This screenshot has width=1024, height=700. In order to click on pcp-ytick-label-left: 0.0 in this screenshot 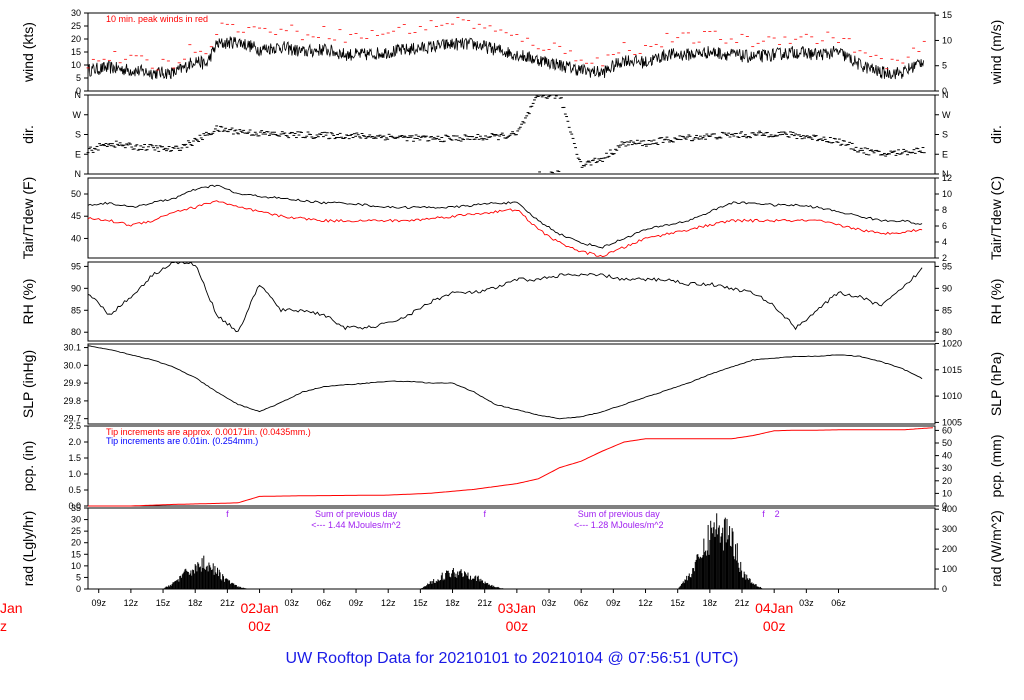, I will do `click(74, 506)`.